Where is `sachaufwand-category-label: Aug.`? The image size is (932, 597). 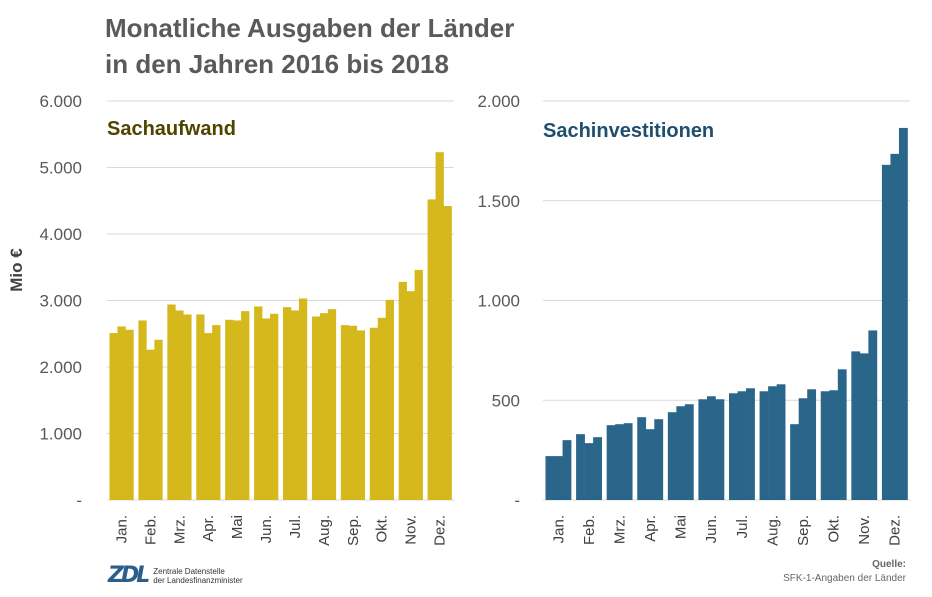 sachaufwand-category-label: Aug. is located at coordinates (324, 530).